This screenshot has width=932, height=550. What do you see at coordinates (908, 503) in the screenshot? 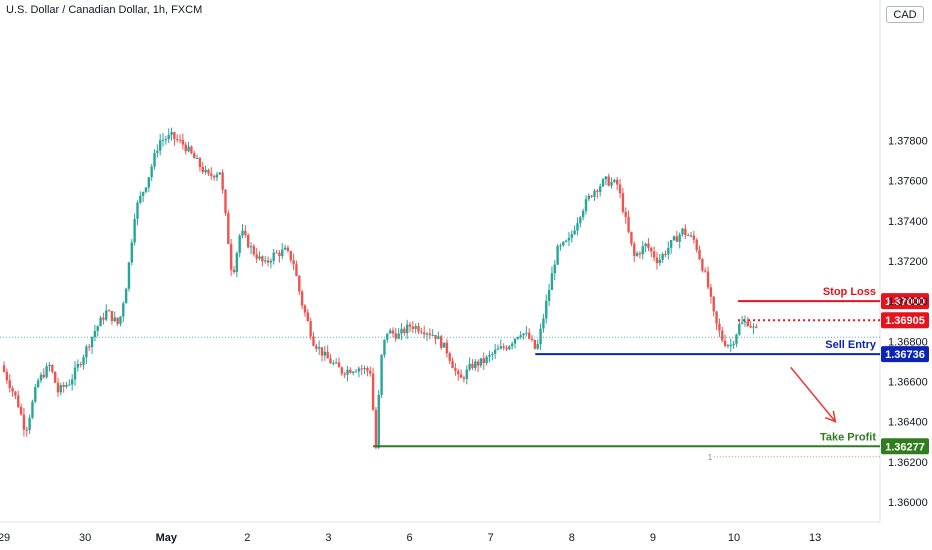
I see `y-tick-label: 1.36000` at bounding box center [908, 503].